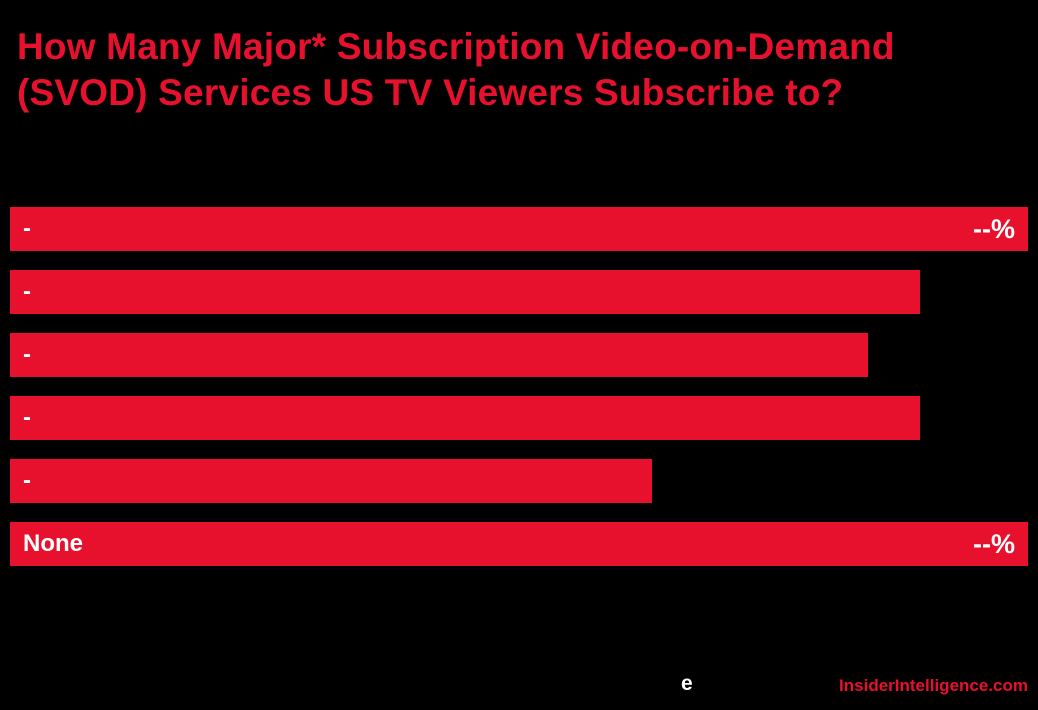 The width and height of the screenshot is (1038, 710). What do you see at coordinates (687, 683) in the screenshot?
I see `emarketer-e-logo: e` at bounding box center [687, 683].